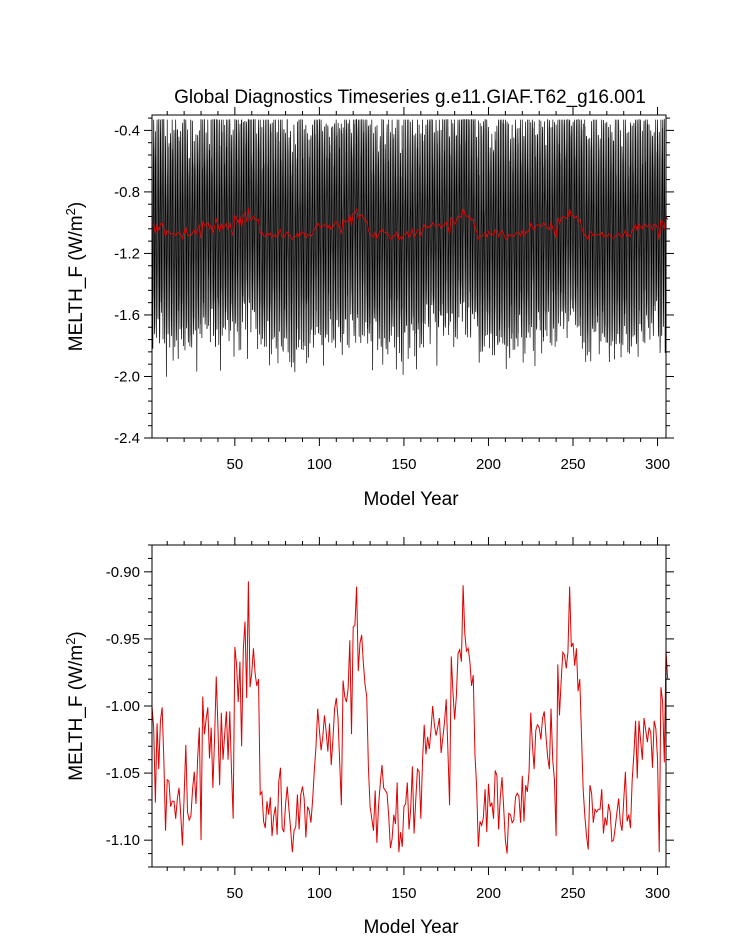 This screenshot has height=945, width=733. Describe the element at coordinates (127, 376) in the screenshot. I see `y-tick-label: -2.0` at that location.